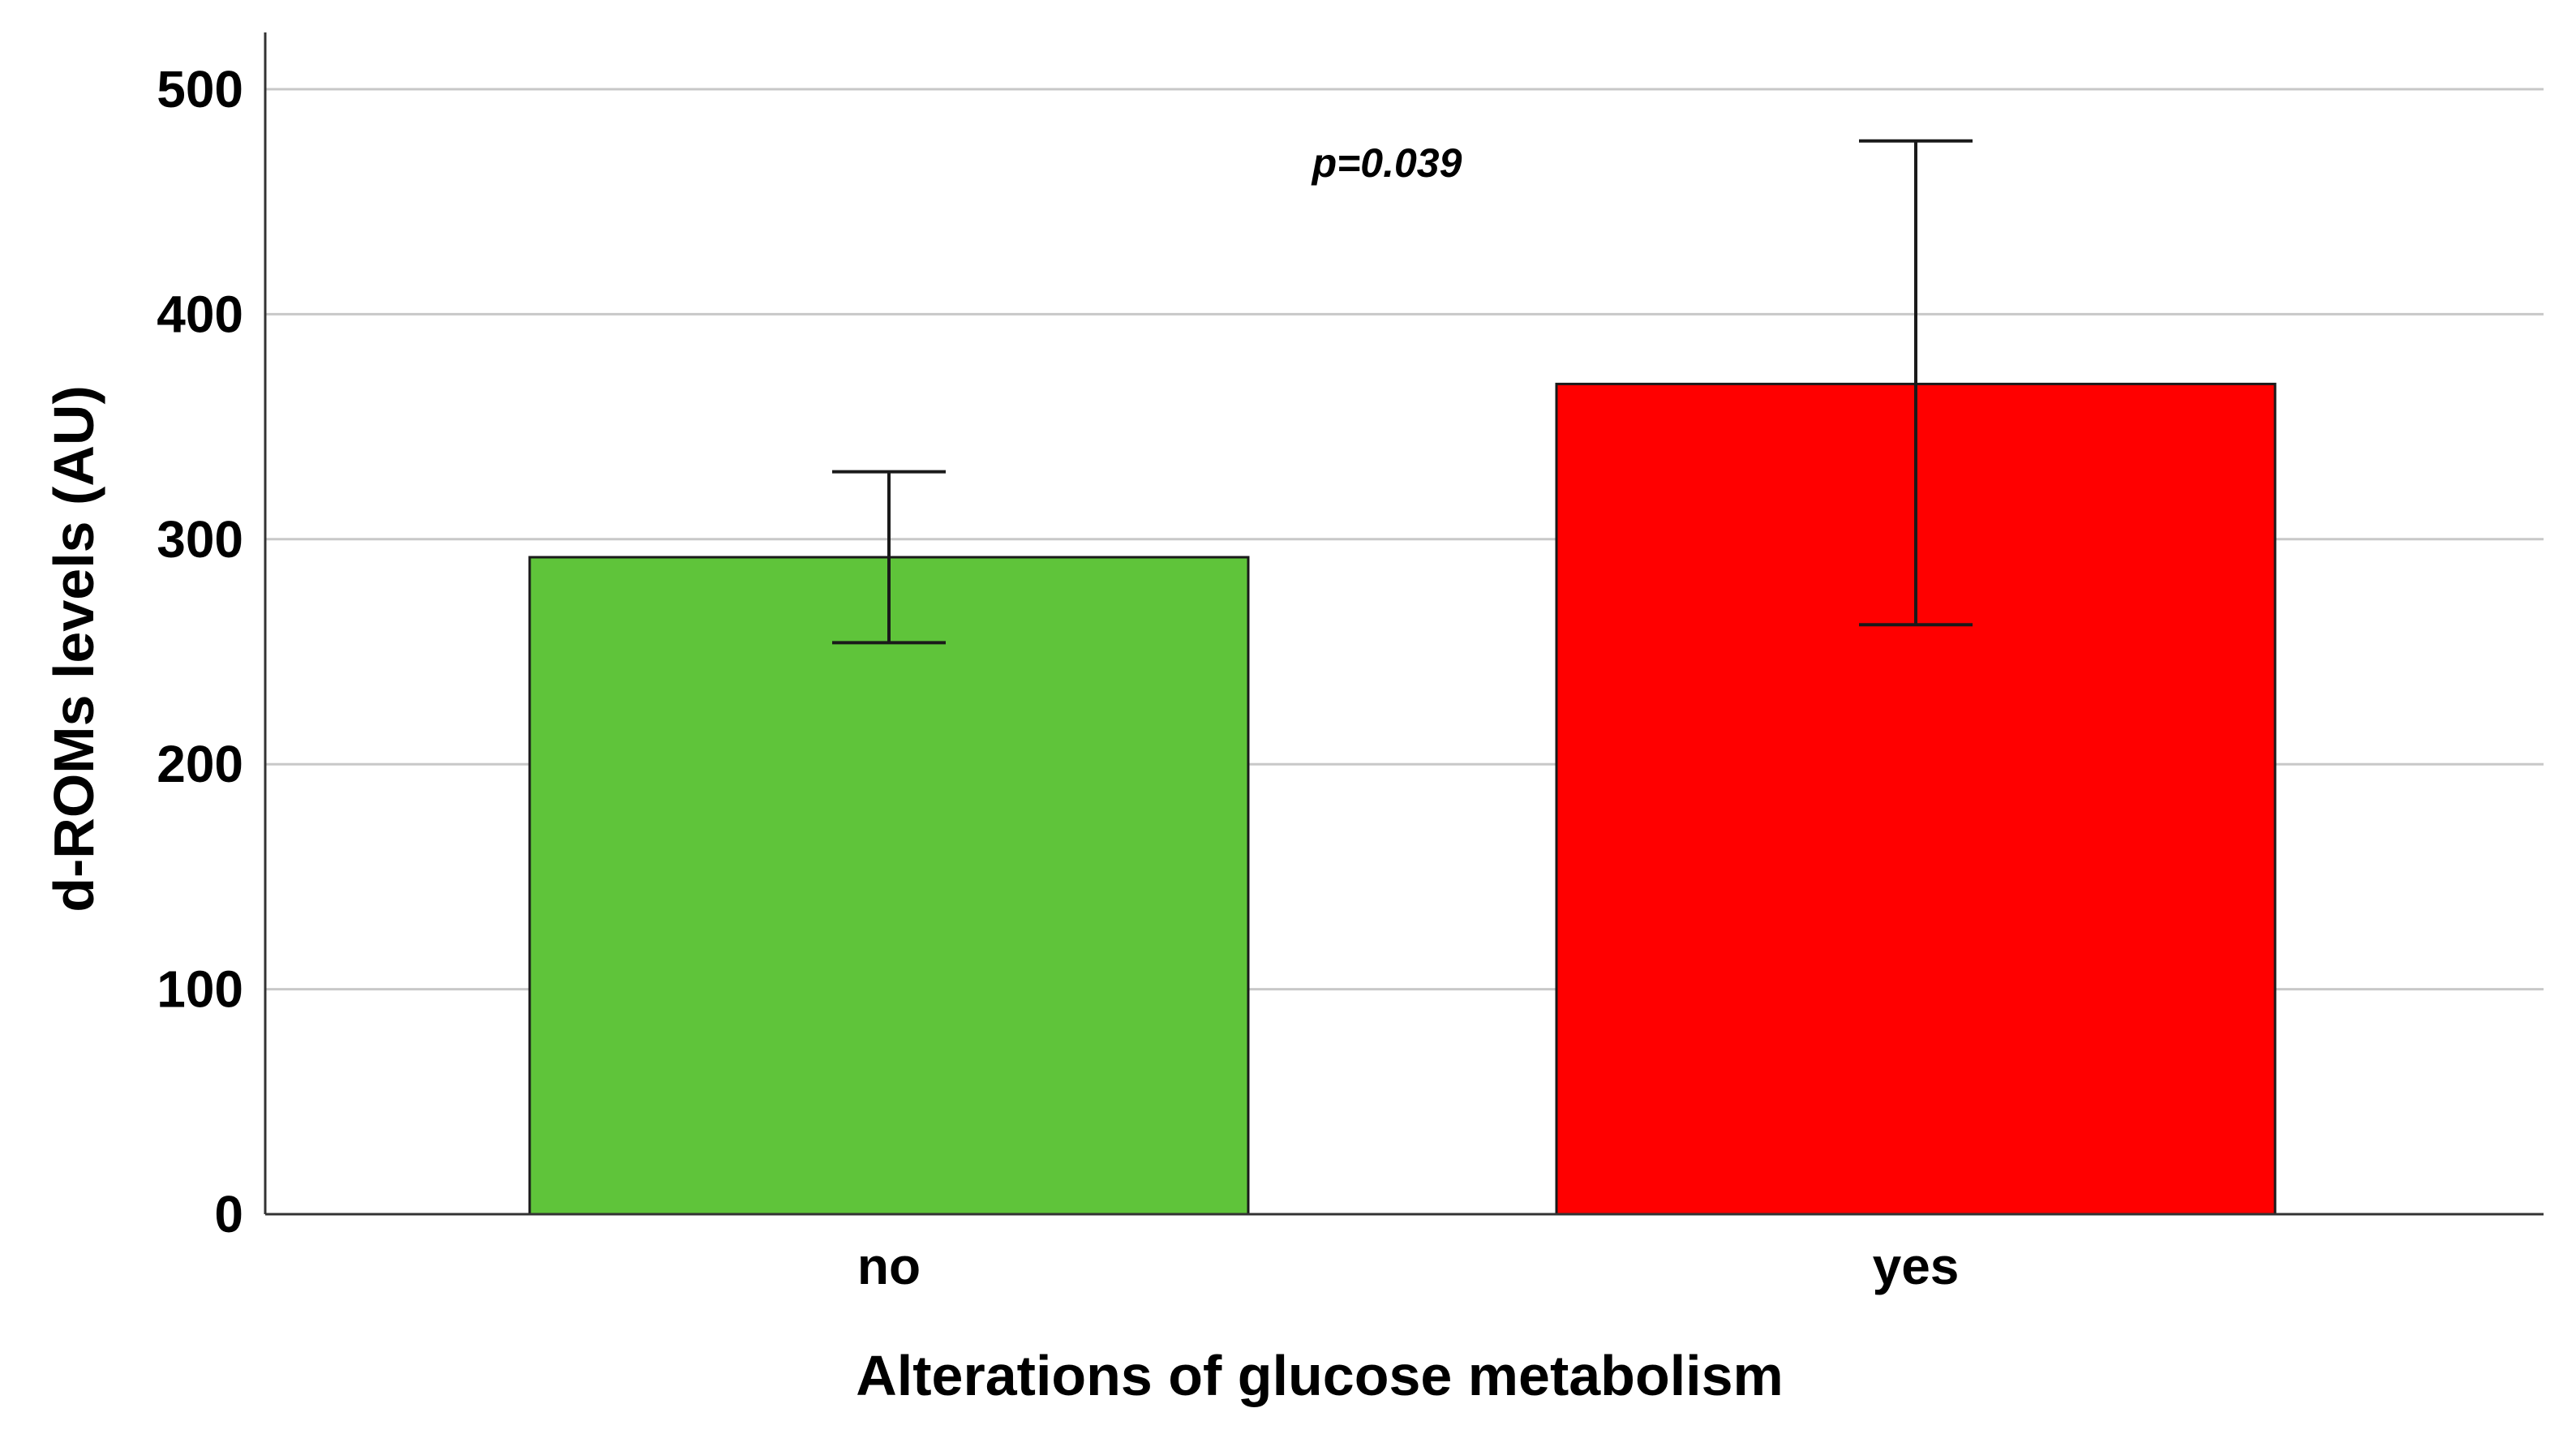 The image size is (2576, 1434). Describe the element at coordinates (200, 764) in the screenshot. I see `y-tick-label: 200` at that location.